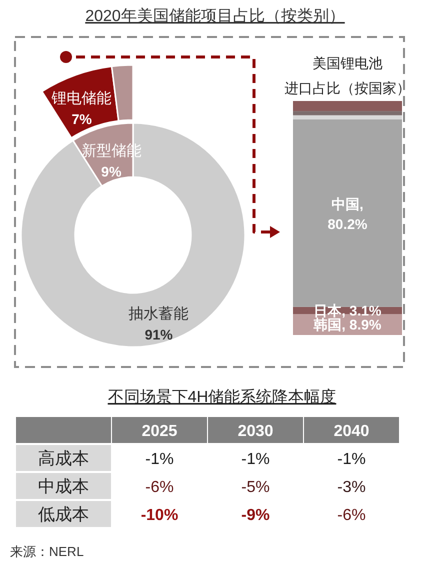 Image resolution: width=431 pixels, height=568 pixels. I want to click on x-tick-label: 2040, so click(352, 431).